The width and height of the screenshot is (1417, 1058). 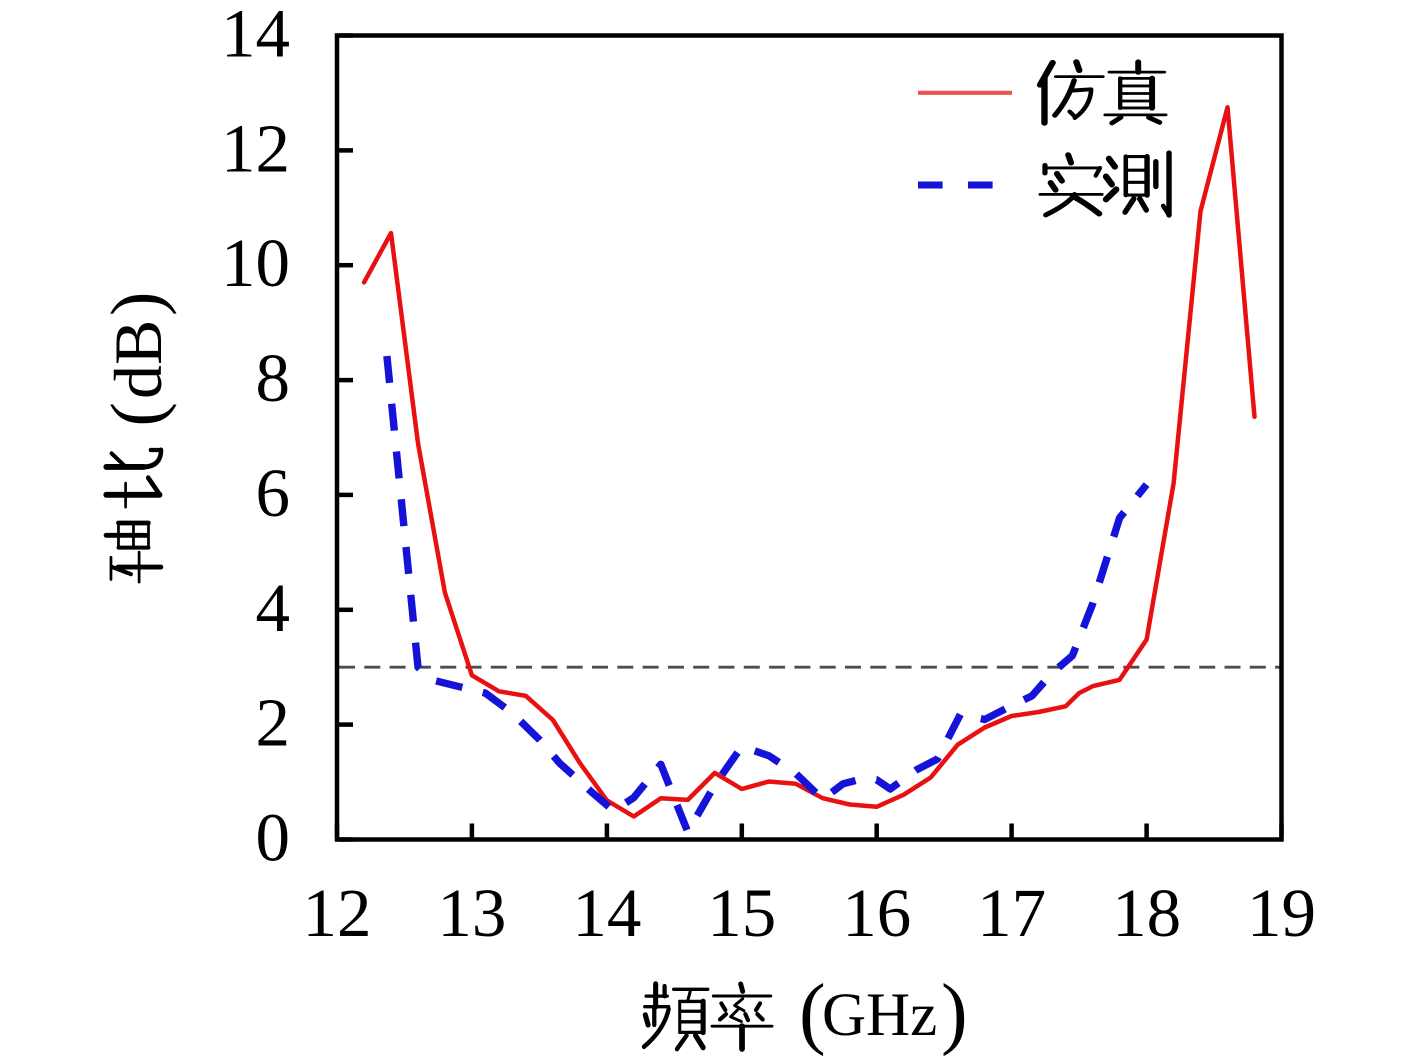 I want to click on svg-text: 6, so click(x=273, y=493).